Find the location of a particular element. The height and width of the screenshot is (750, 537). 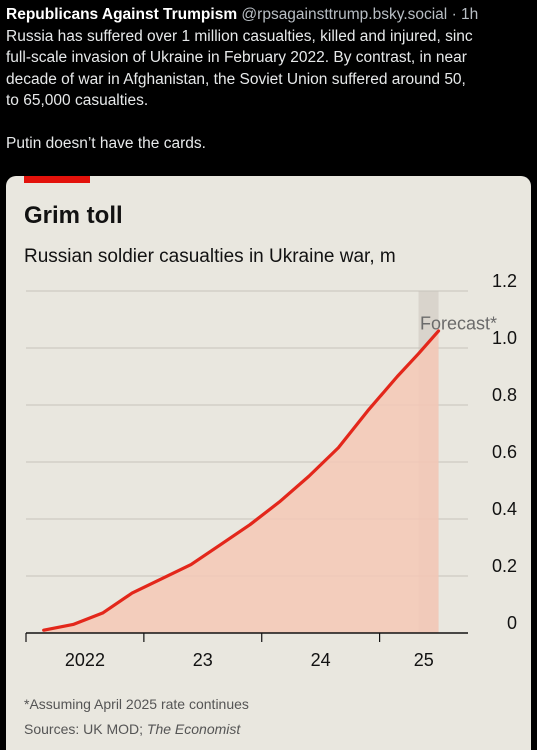

sources-publication: The Economist is located at coordinates (193, 729).